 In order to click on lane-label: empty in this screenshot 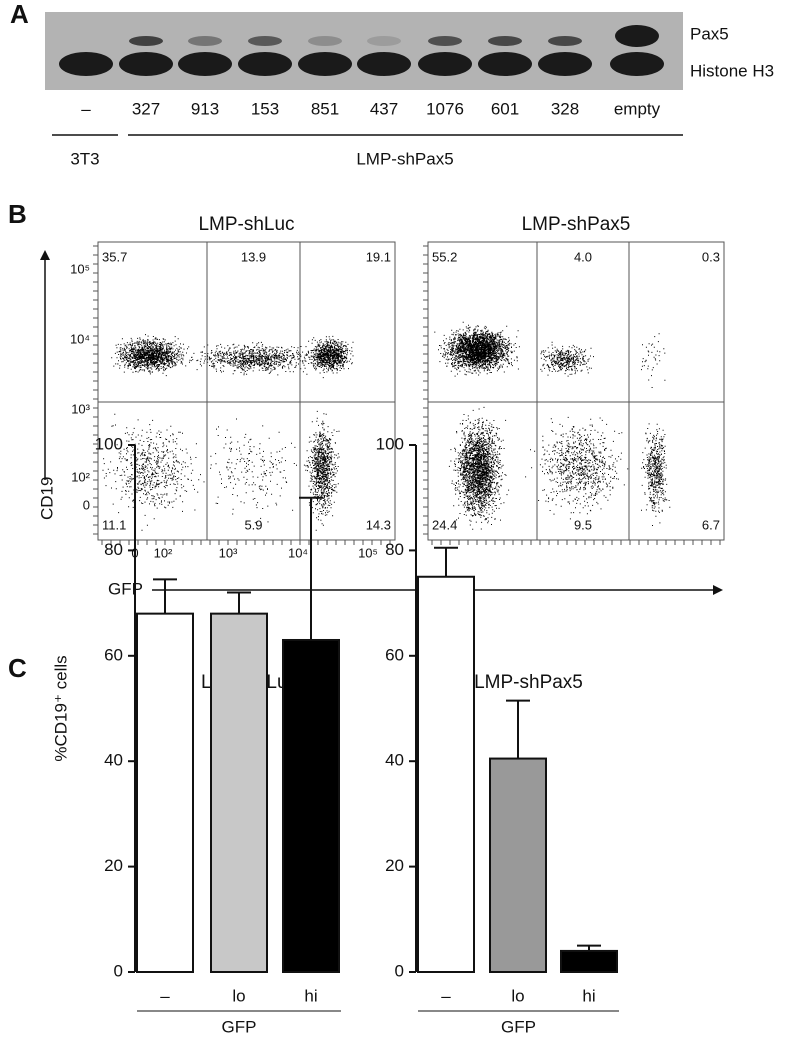, I will do `click(637, 108)`.